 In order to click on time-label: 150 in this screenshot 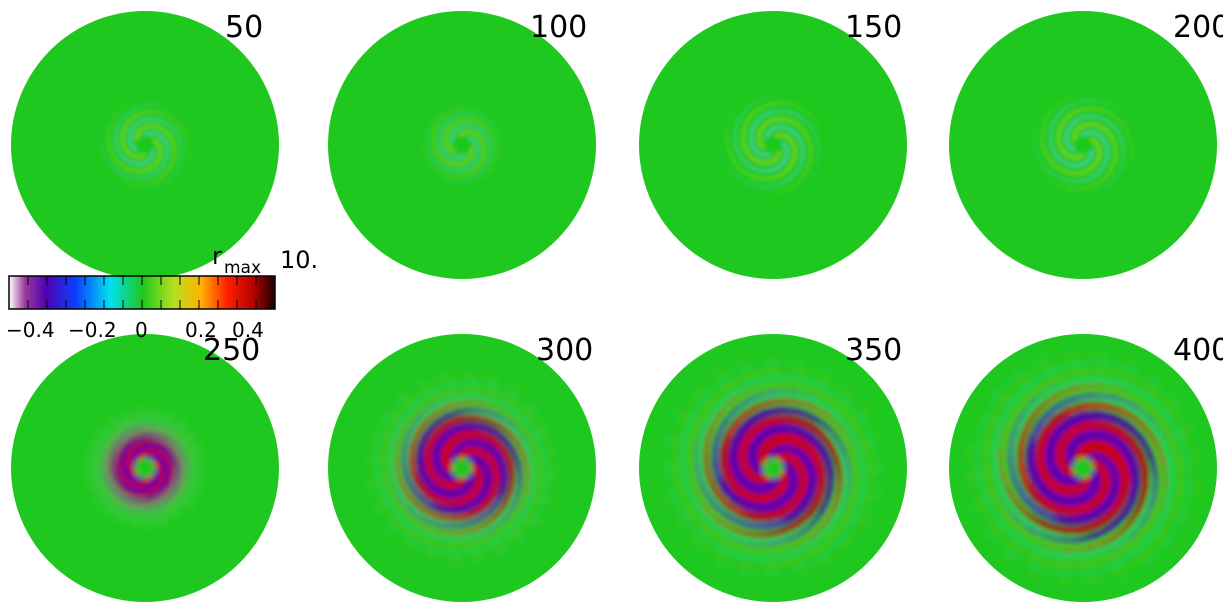, I will do `click(874, 27)`.